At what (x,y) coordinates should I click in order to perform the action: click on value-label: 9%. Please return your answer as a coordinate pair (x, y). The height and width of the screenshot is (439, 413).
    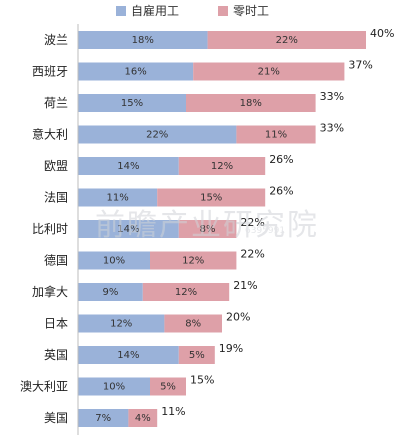
    Looking at the image, I should click on (110, 292).